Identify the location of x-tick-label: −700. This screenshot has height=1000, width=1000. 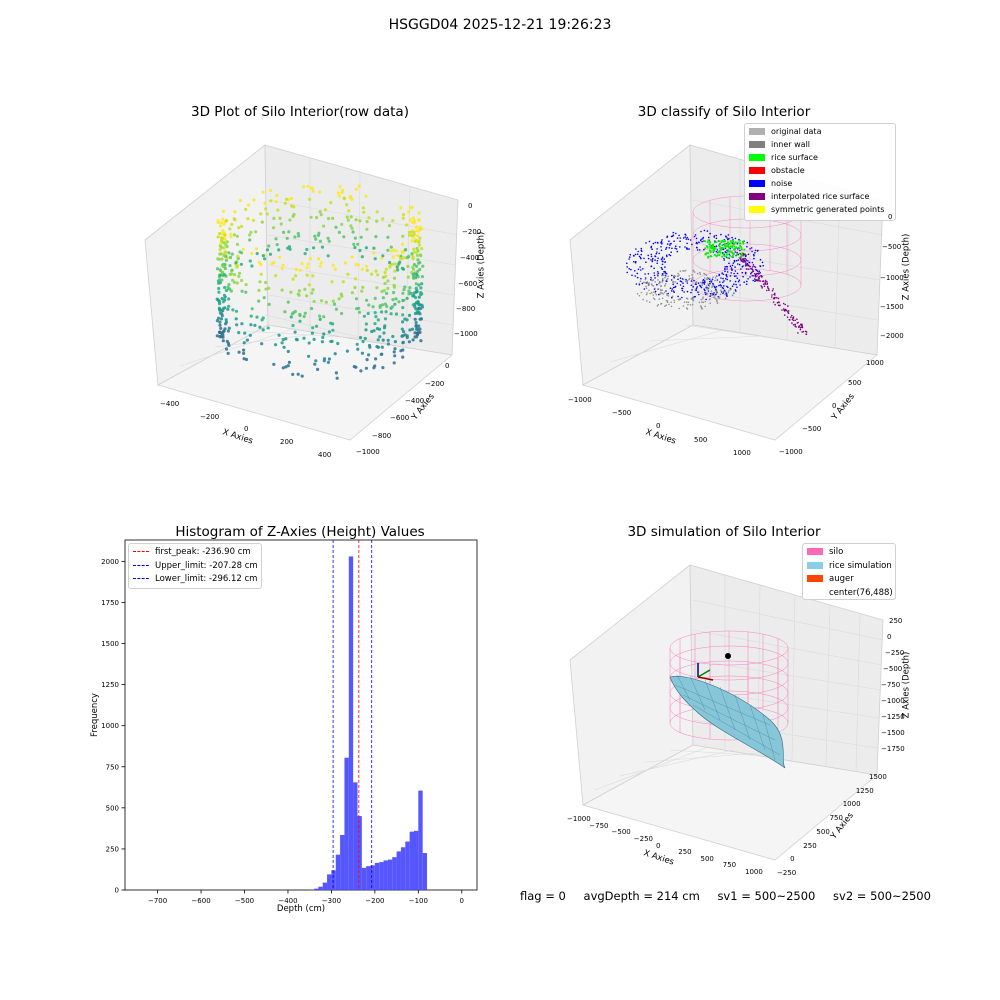
(157, 901).